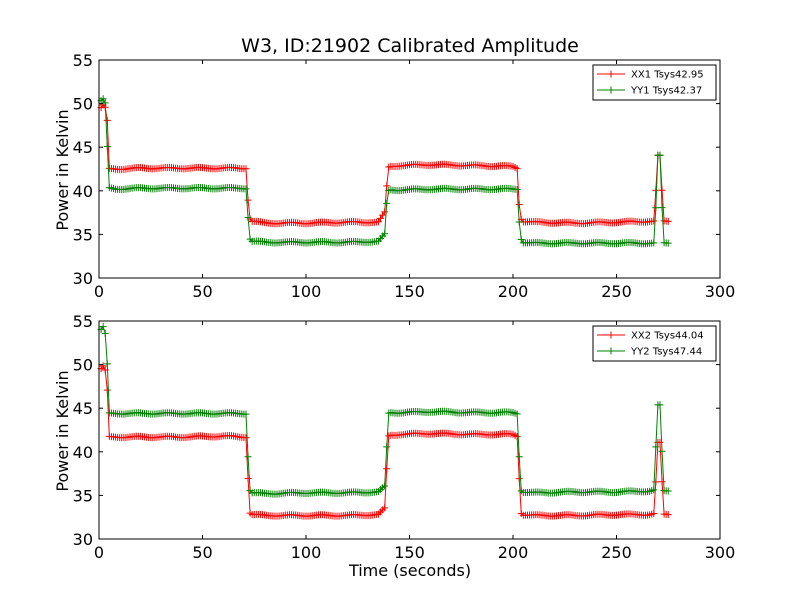 This screenshot has width=800, height=600. I want to click on chart-top-xtick-label: 100, so click(306, 291).